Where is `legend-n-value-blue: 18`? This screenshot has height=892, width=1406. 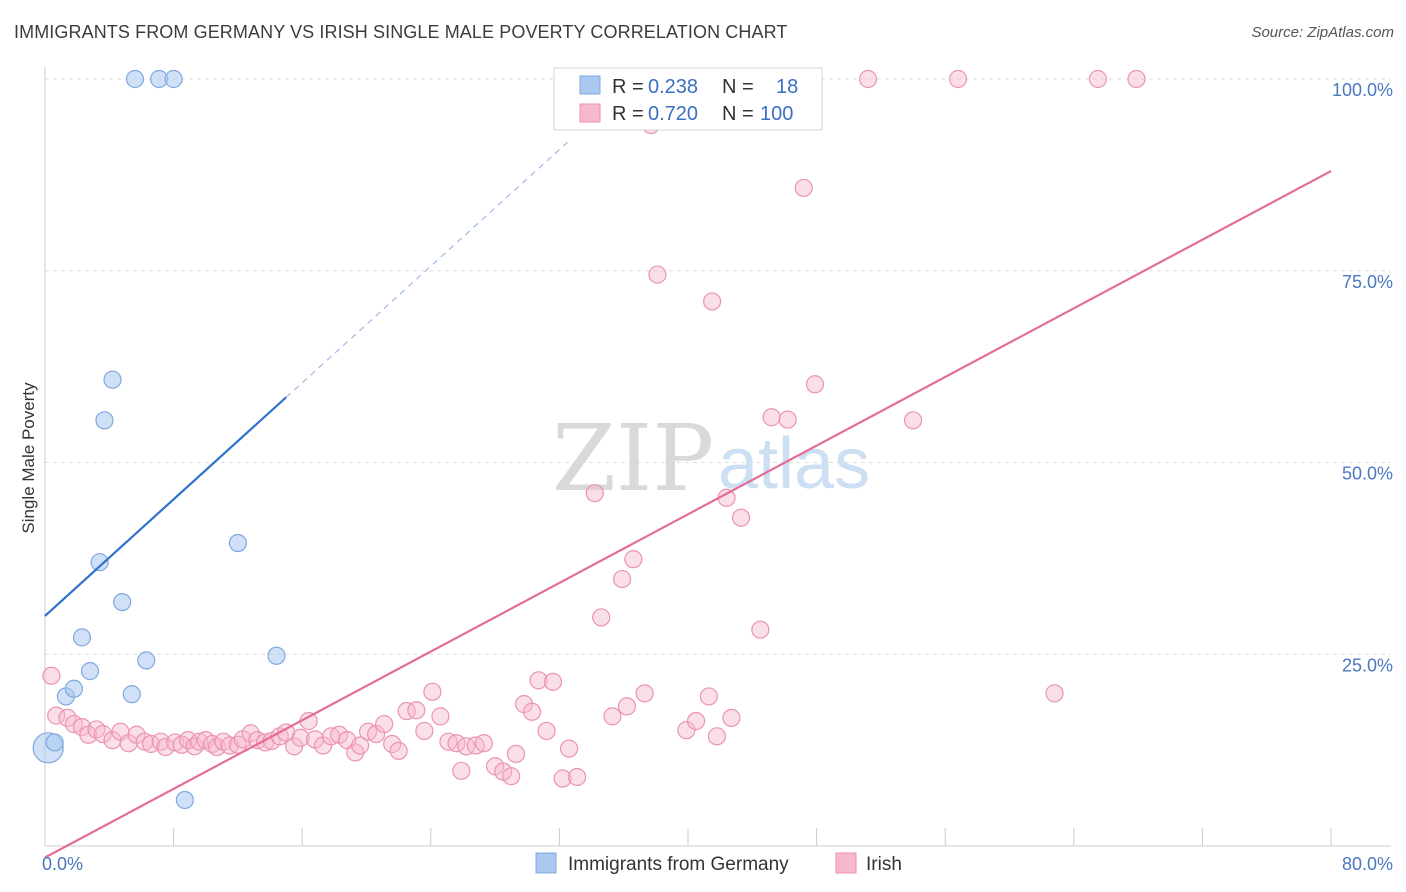
legend-n-value-blue: 18 is located at coordinates (787, 87).